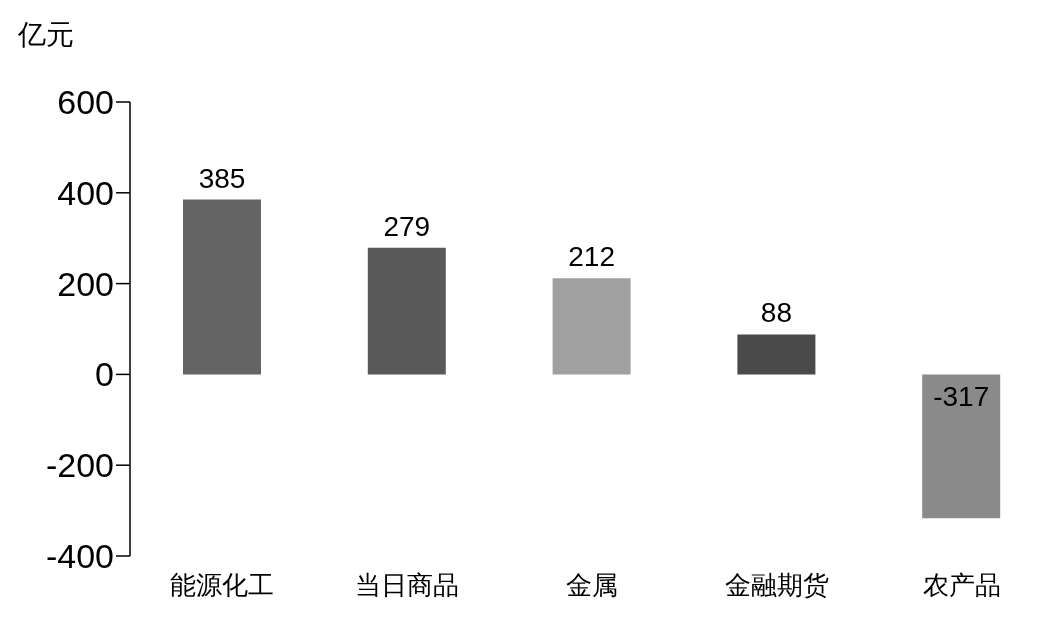 This screenshot has width=1062, height=620. I want to click on data-label: 279, so click(407, 226).